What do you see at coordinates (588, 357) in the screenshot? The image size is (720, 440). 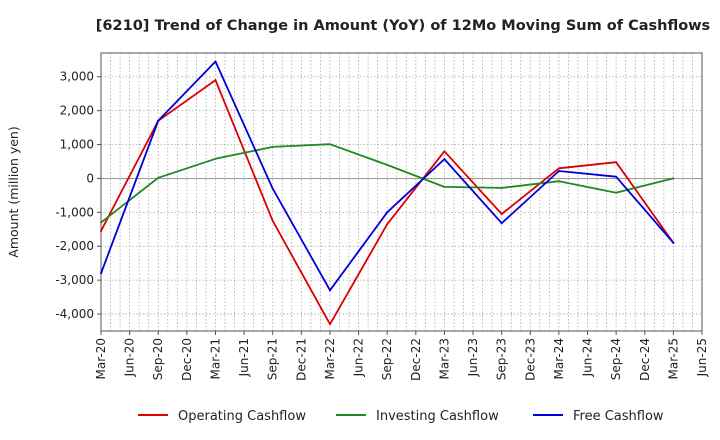 I see `x-tick-label: Jun-24` at bounding box center [588, 357].